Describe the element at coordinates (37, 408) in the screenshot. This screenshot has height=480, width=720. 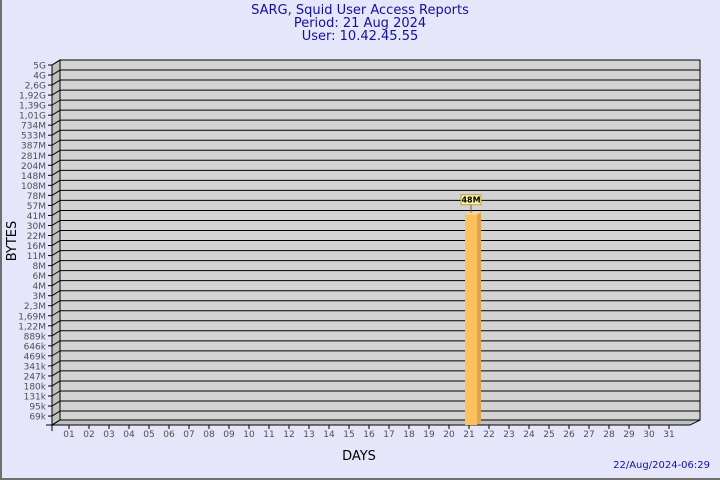
I see `y-tick-label: 95k` at that location.